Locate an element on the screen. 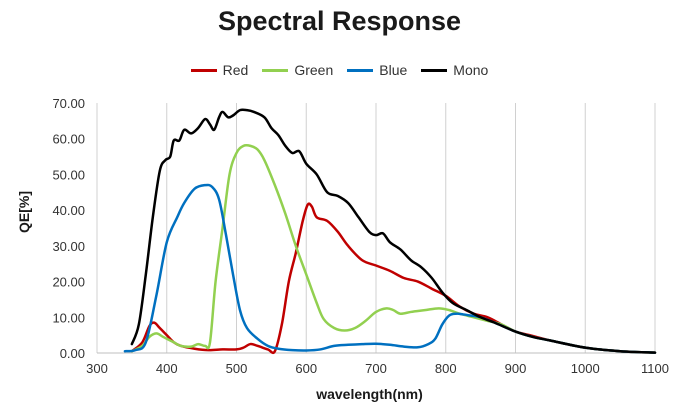 The width and height of the screenshot is (679, 408). x-tick-label: 300 is located at coordinates (97, 368).